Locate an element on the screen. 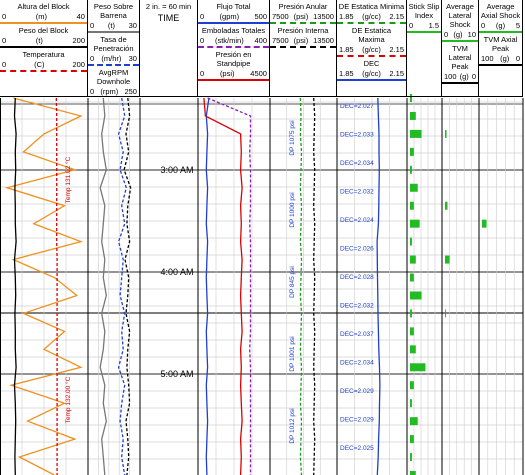 This screenshot has width=525, height=475. scale-label: Temperatura is located at coordinates (43, 54).